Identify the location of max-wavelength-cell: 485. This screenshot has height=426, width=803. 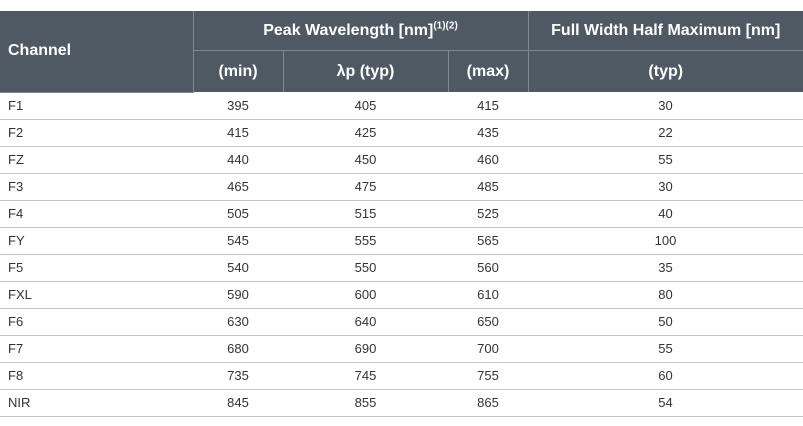
(488, 187).